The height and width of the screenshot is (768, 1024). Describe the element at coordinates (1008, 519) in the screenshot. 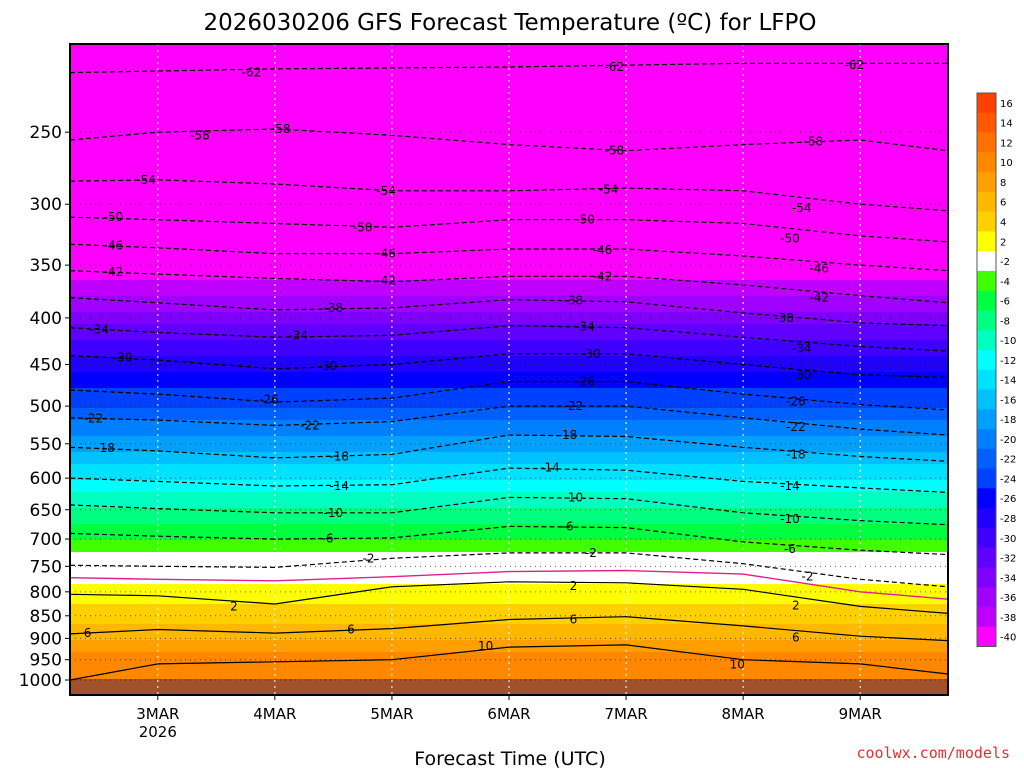

I see `colorbar-label: -28` at that location.